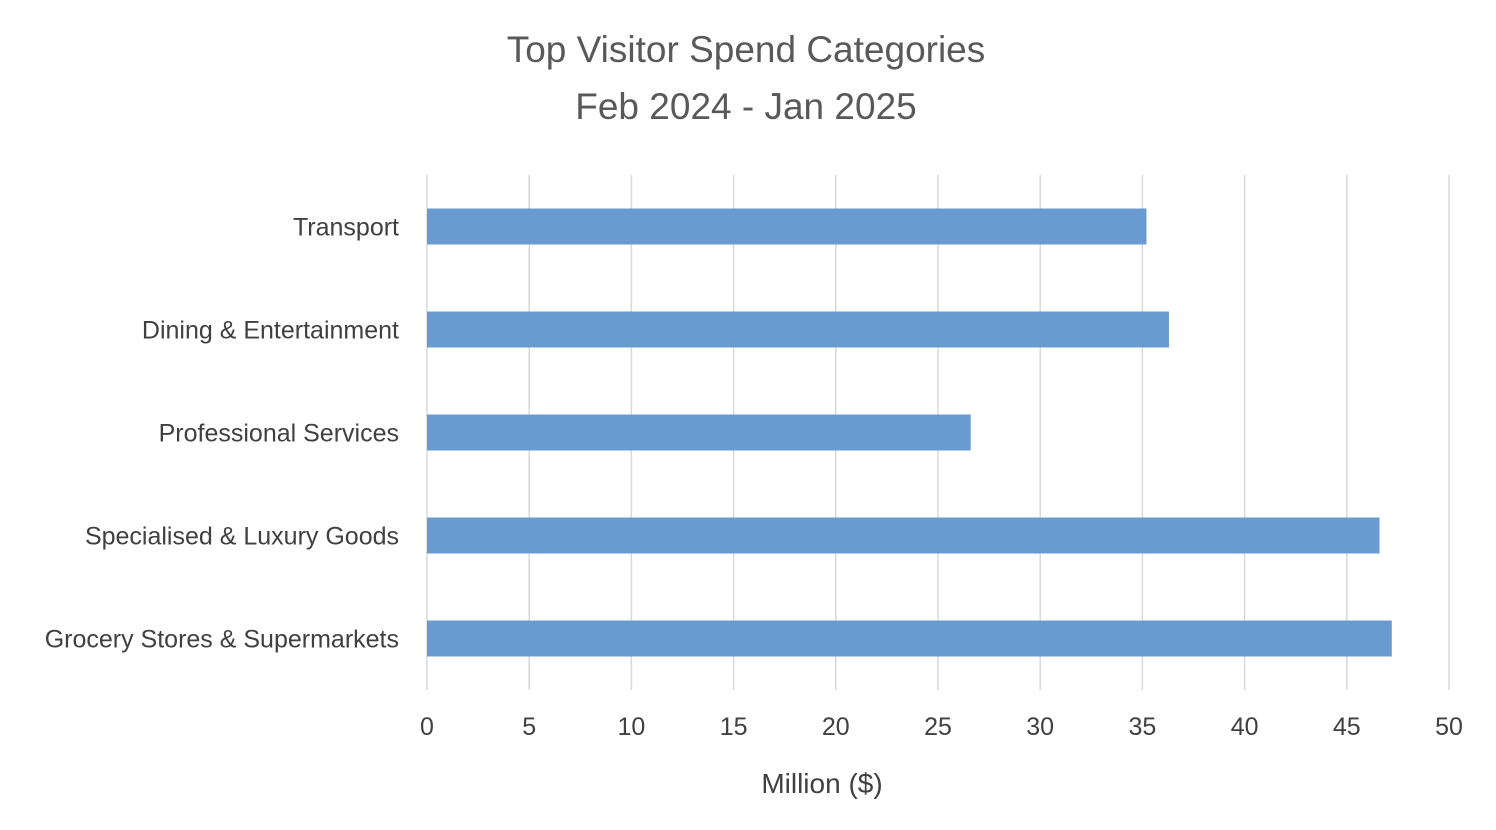  I want to click on category-label: Transport, so click(346, 228).